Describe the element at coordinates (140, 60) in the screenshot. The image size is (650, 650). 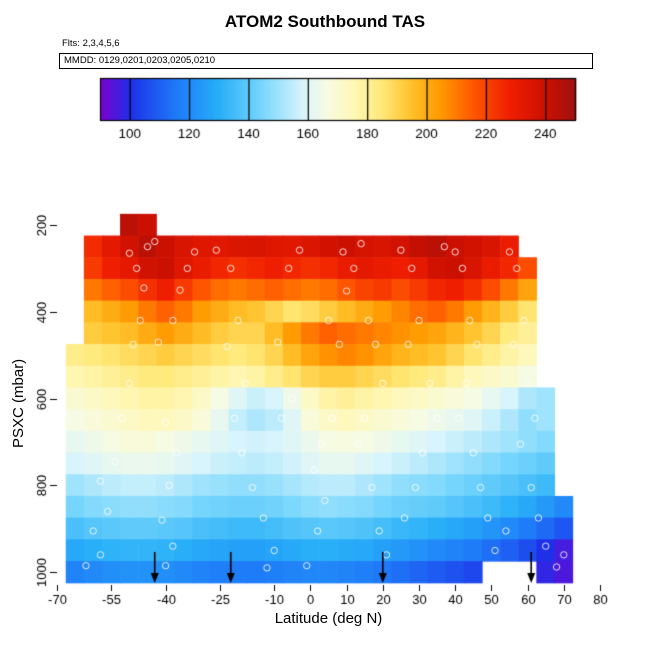
I see `mmdd-label: MMDD: 0129,0201,0203,0205,0210` at that location.